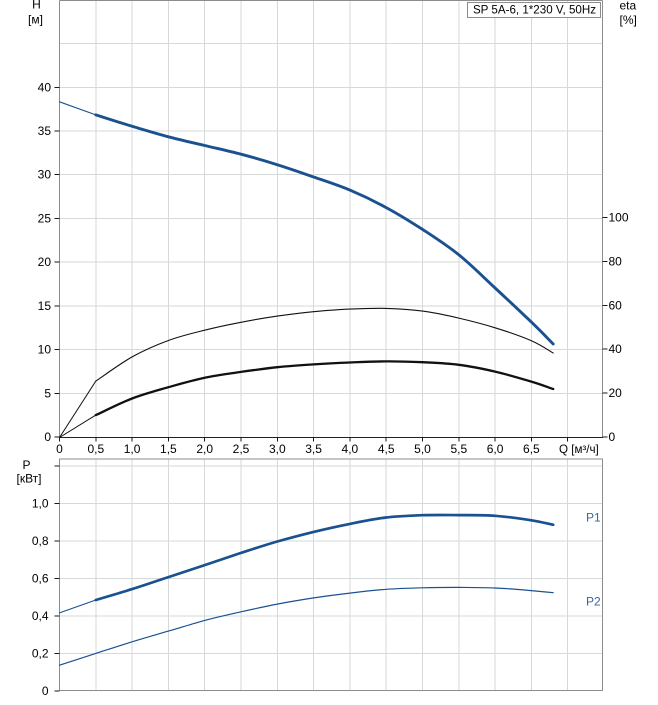  What do you see at coordinates (36, 6) in the screenshot?
I see `svg-text: H` at bounding box center [36, 6].